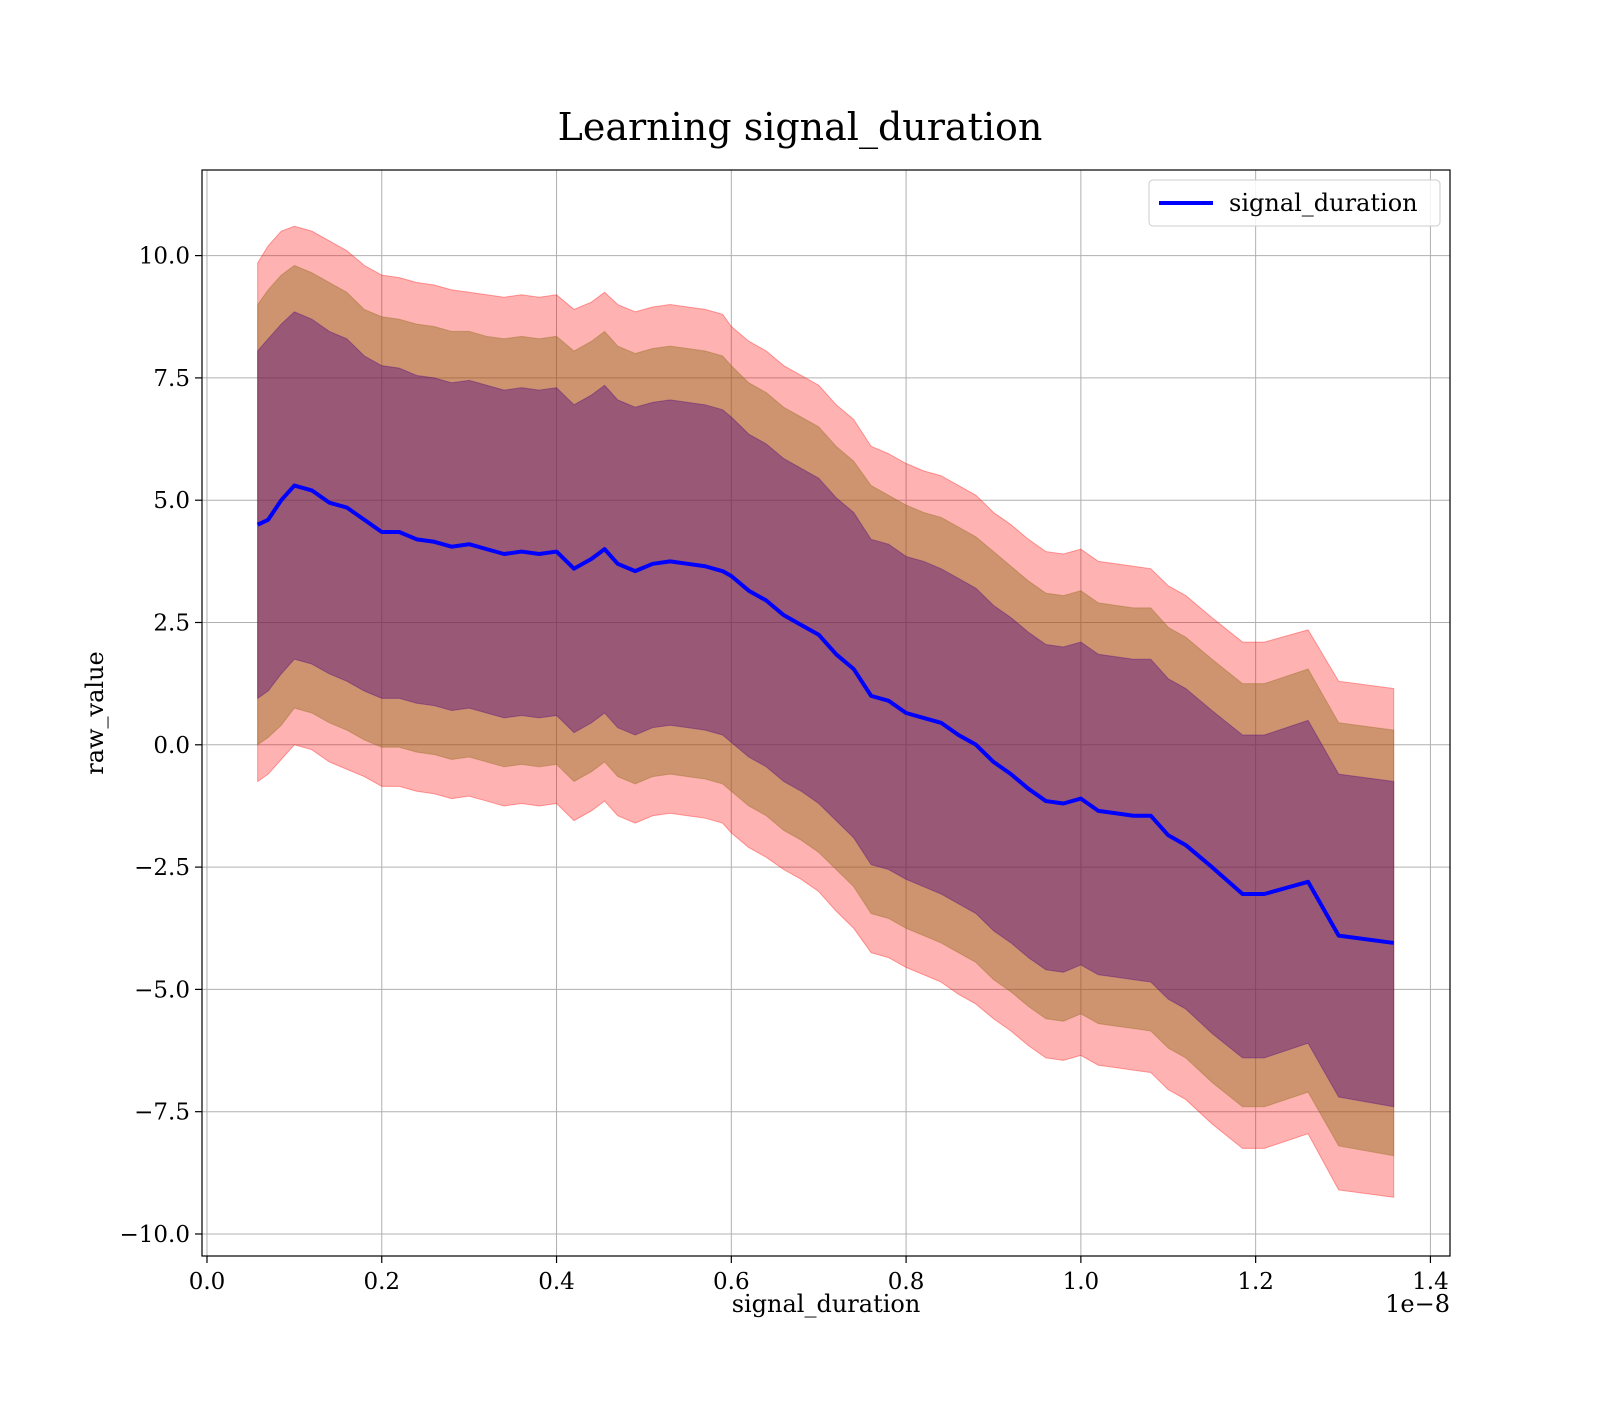 This screenshot has height=1404, width=1600. I want to click on y-tick-label: −7.5, so click(162, 1113).